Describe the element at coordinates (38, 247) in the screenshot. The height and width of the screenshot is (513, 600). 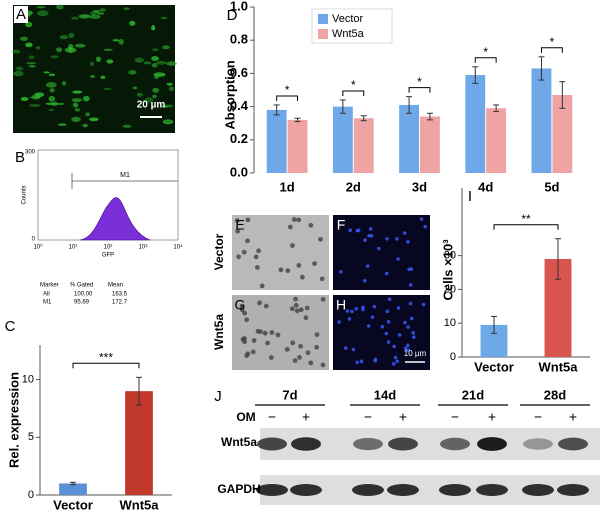
I see `x-tick-label: 10⁰` at that location.